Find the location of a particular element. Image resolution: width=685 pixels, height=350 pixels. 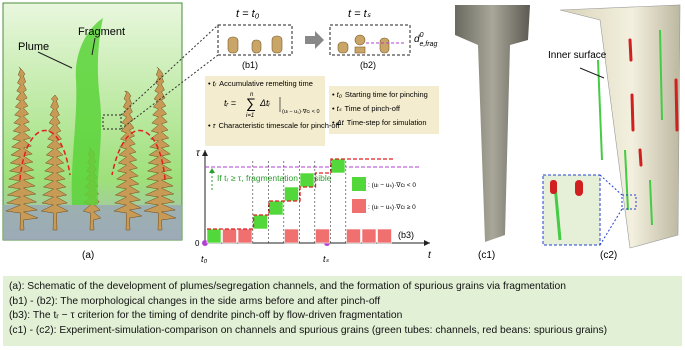

formula-term: Δtᵢ is located at coordinates (265, 103).